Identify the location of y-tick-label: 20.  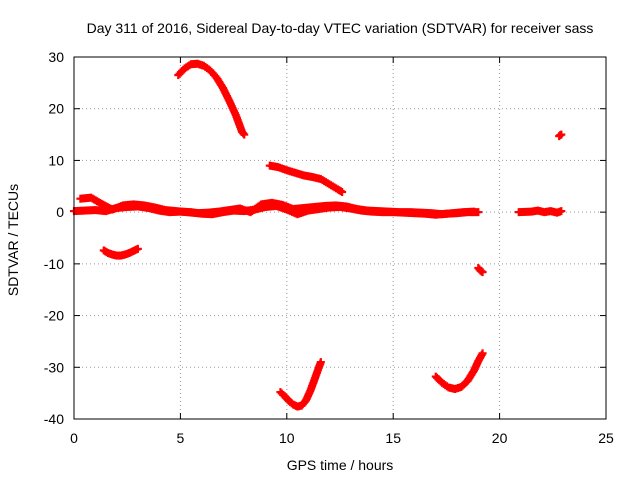
(56, 109).